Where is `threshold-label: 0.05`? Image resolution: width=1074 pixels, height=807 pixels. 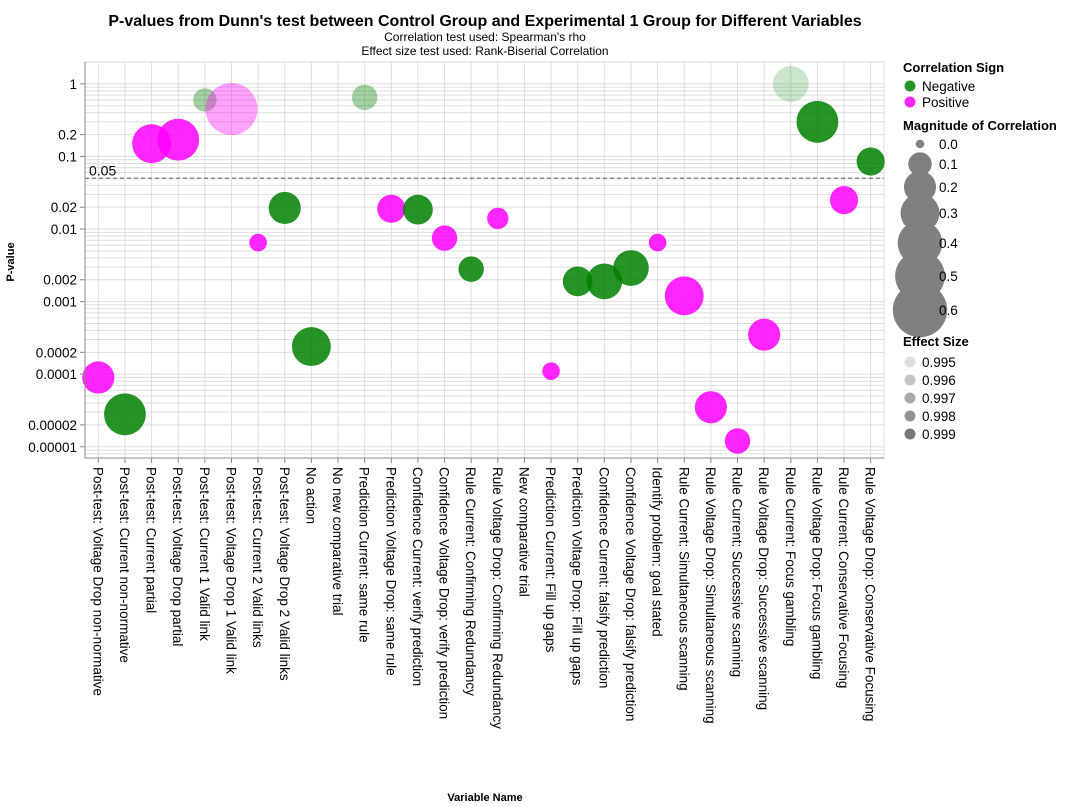
threshold-label: 0.05 is located at coordinates (102, 170).